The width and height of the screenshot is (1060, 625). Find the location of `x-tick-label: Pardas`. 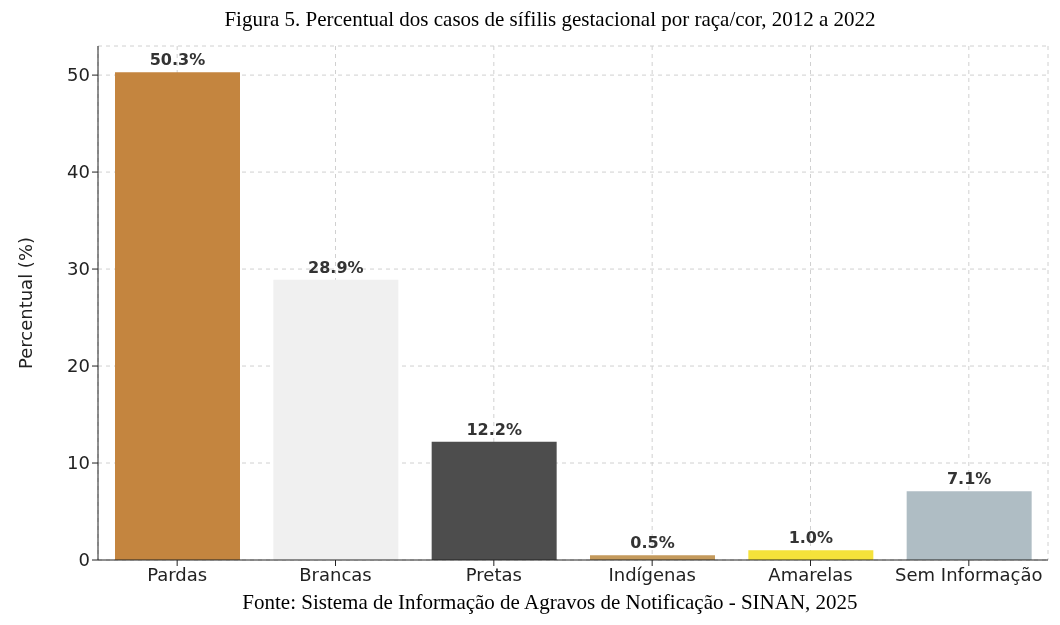

x-tick-label: Pardas is located at coordinates (177, 574).